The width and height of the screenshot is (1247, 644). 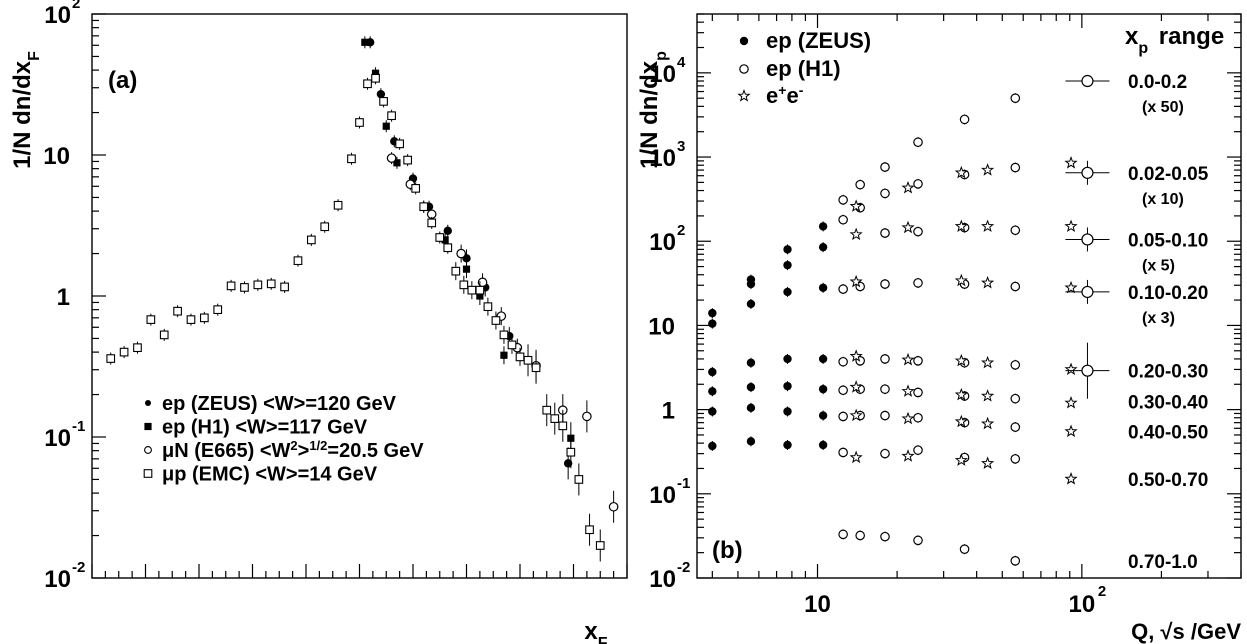 What do you see at coordinates (683, 483) in the screenshot?
I see `y-tick-label-exponent: -1` at bounding box center [683, 483].